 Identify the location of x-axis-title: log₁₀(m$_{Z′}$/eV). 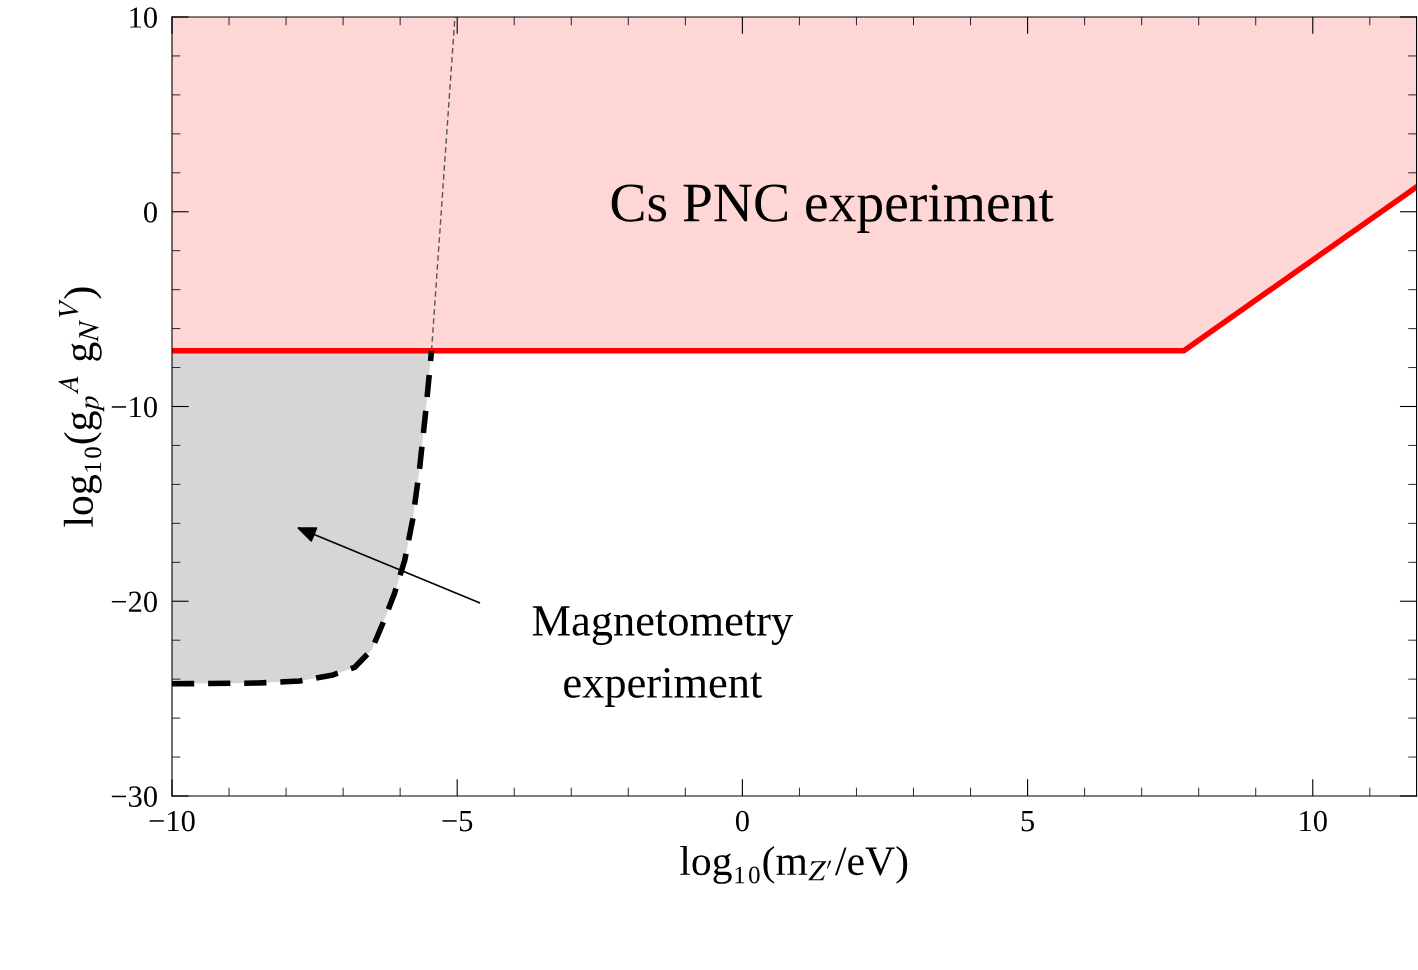
(794, 864).